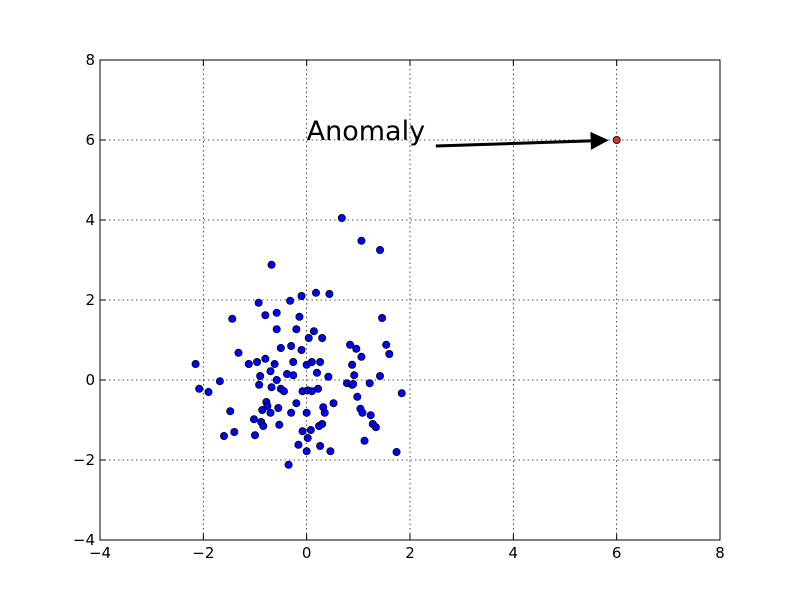 This screenshot has height=600, width=800. I want to click on y-tick-label: 0, so click(90, 380).